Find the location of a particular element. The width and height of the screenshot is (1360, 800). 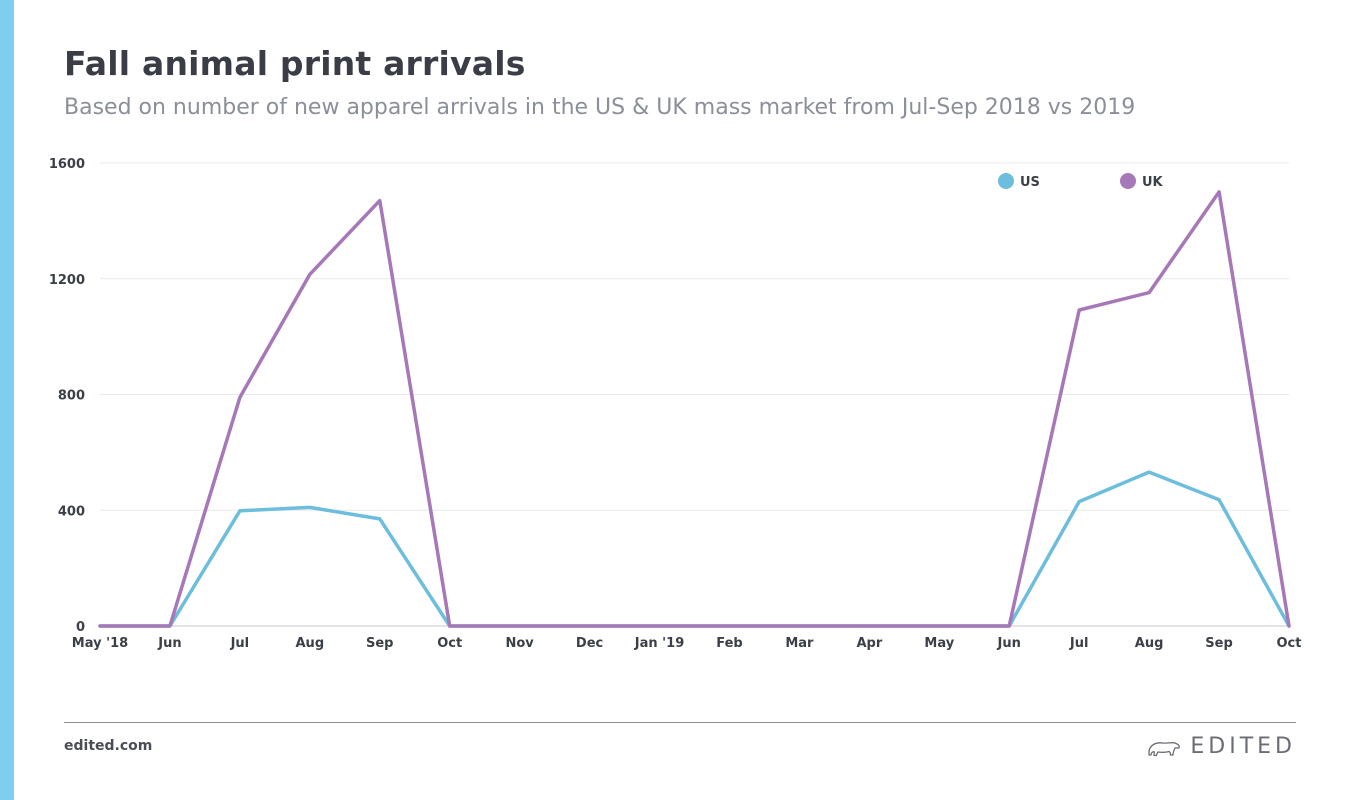

y-tick-label: 1200 is located at coordinates (67, 280).